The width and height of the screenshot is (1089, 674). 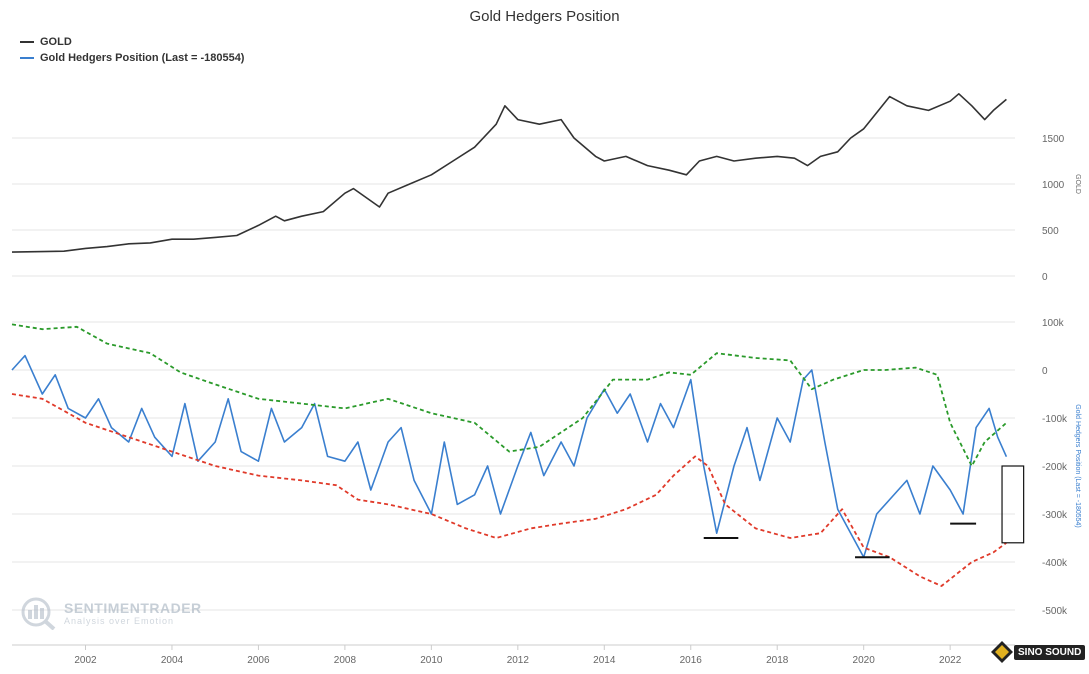 I want to click on legend-swatch-hedgers, so click(x=27, y=58).